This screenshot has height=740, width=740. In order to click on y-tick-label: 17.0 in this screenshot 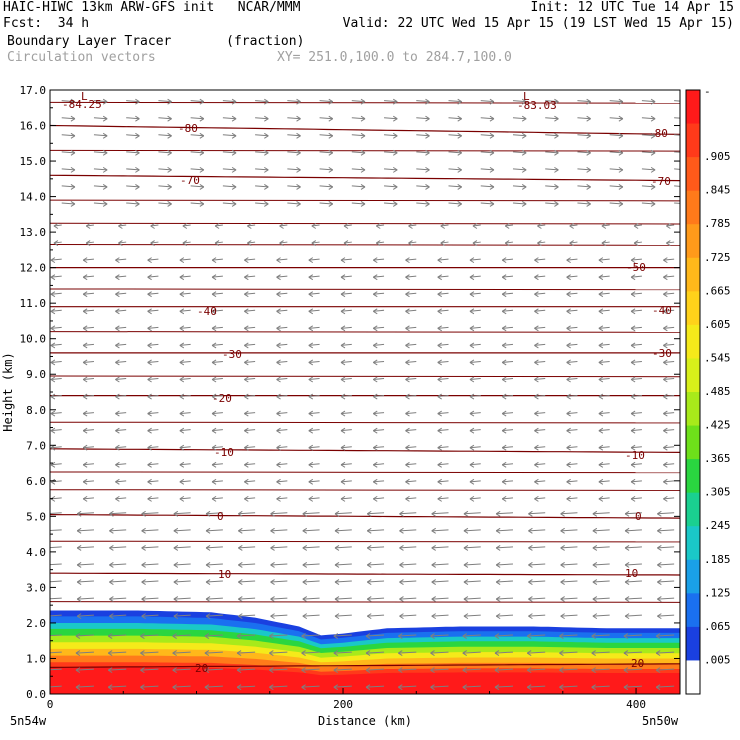, I will do `click(33, 90)`.